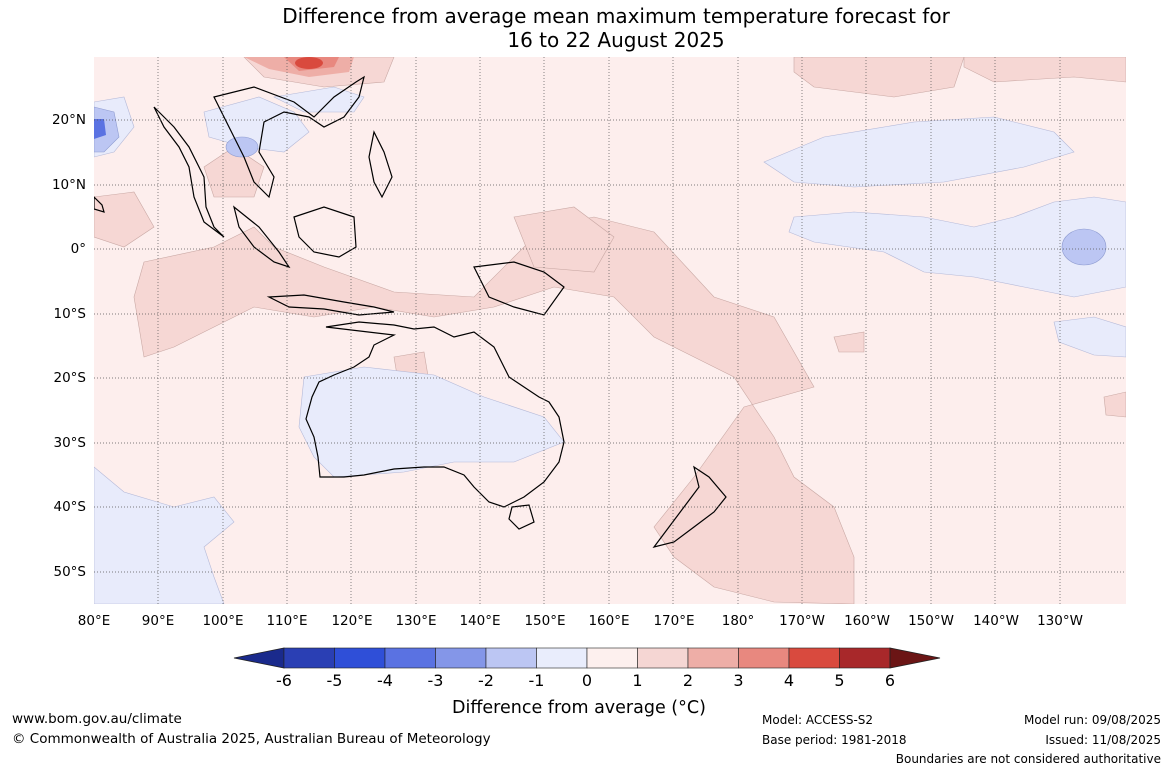 The image size is (1173, 770). Describe the element at coordinates (78, 249) in the screenshot. I see `y-tick-label: 0°` at that location.